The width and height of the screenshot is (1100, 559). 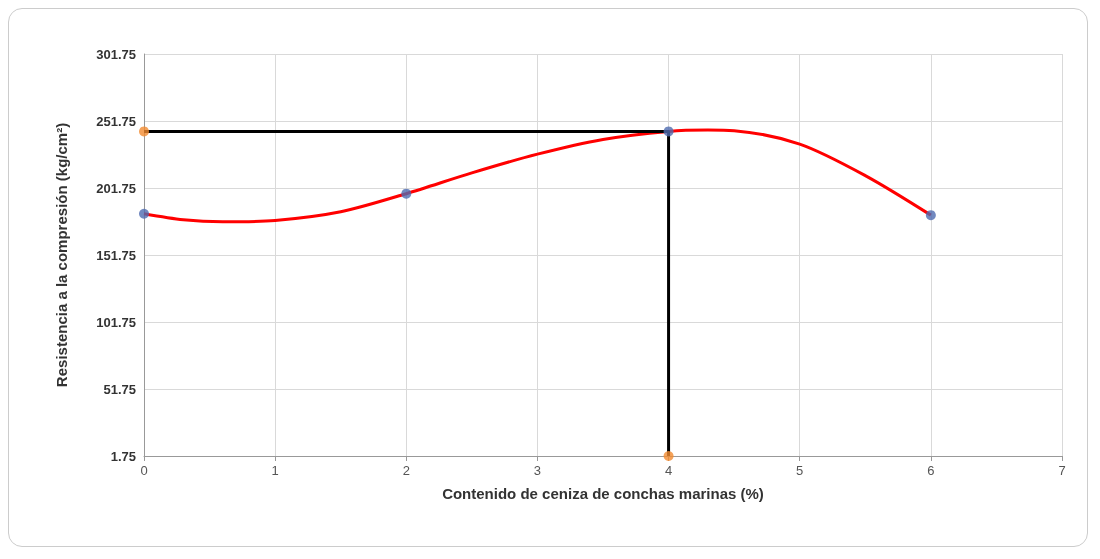 I want to click on x-tick-label: 2, so click(x=406, y=470).